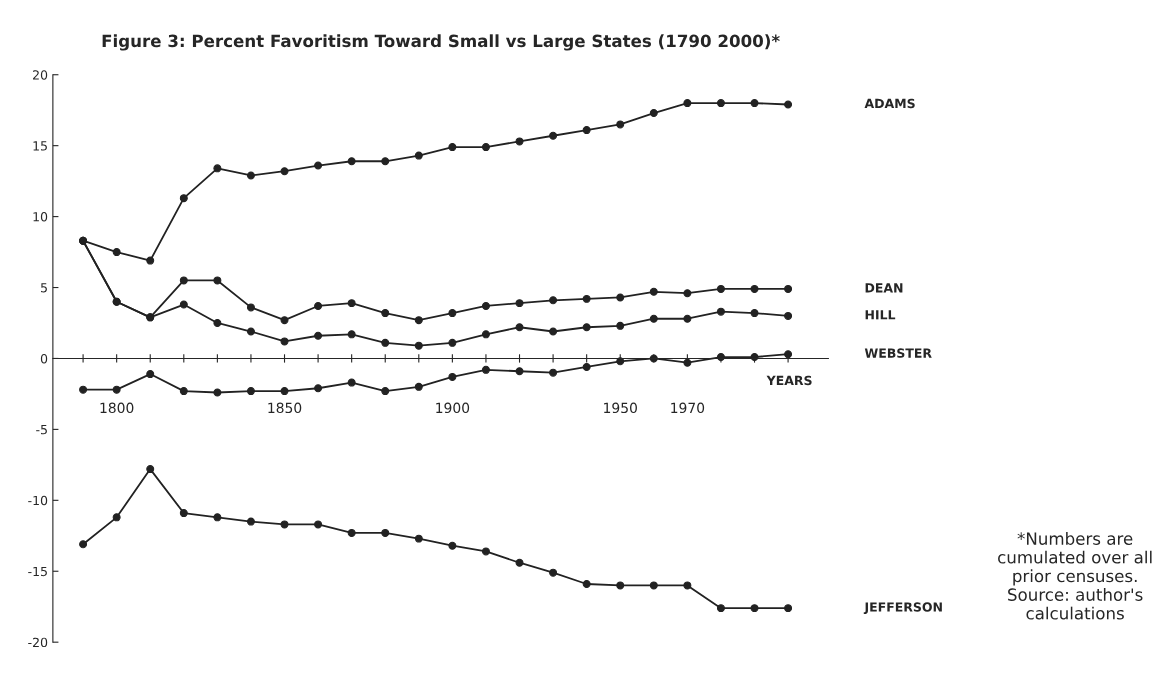 This screenshot has height=692, width=1175. Describe the element at coordinates (37, 571) in the screenshot. I see `y-tick-label: -15` at that location.